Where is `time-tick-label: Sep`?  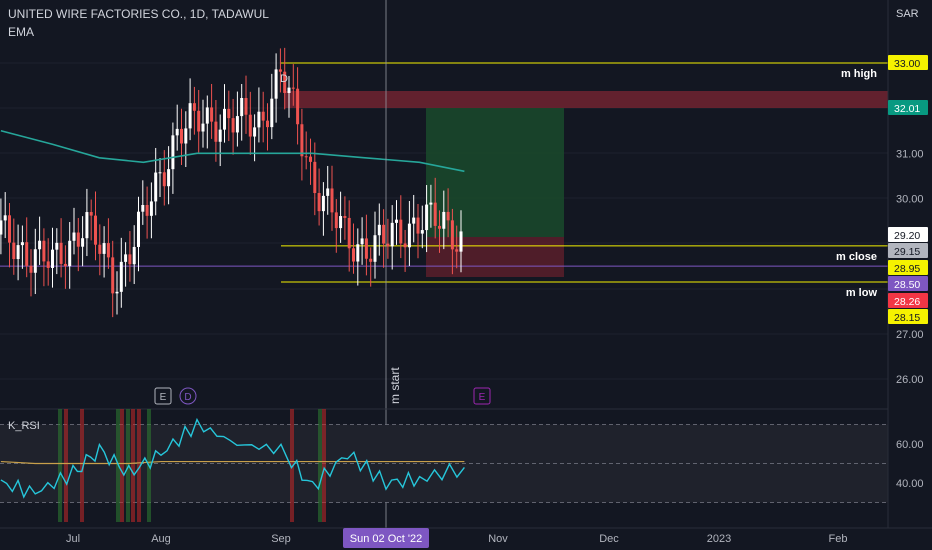
time-tick-label: Sep is located at coordinates (281, 539).